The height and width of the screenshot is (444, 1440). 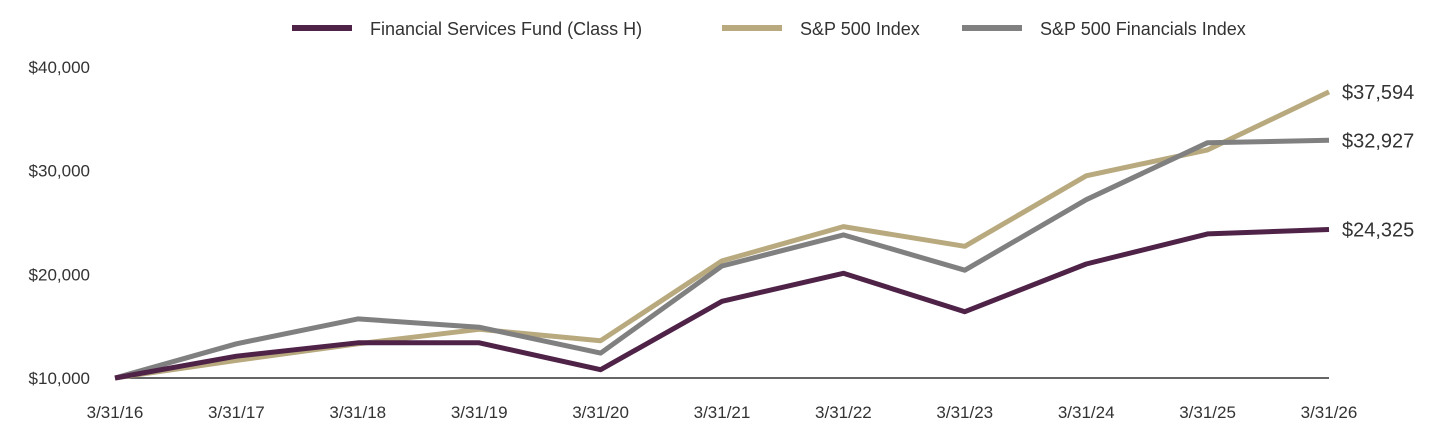 I want to click on y-axis-ticks: $10,000 $20,000 $30,000 $40,000, so click(x=59, y=223).